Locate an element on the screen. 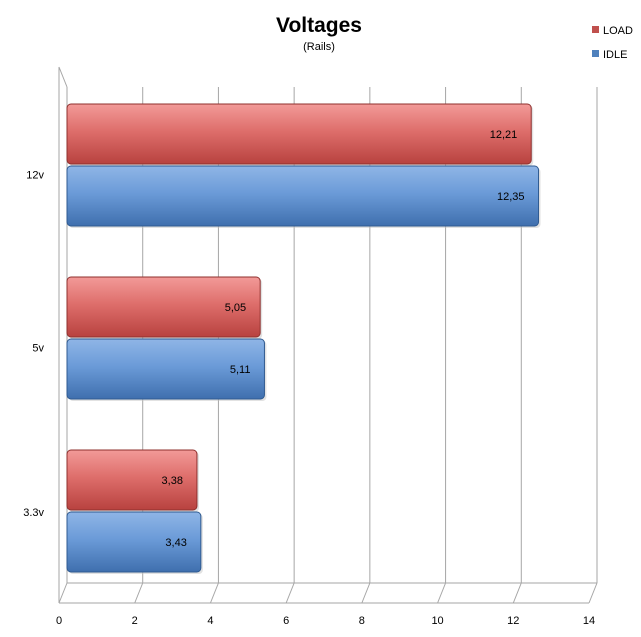 The height and width of the screenshot is (637, 641). x-tick-label: 12 is located at coordinates (513, 621).